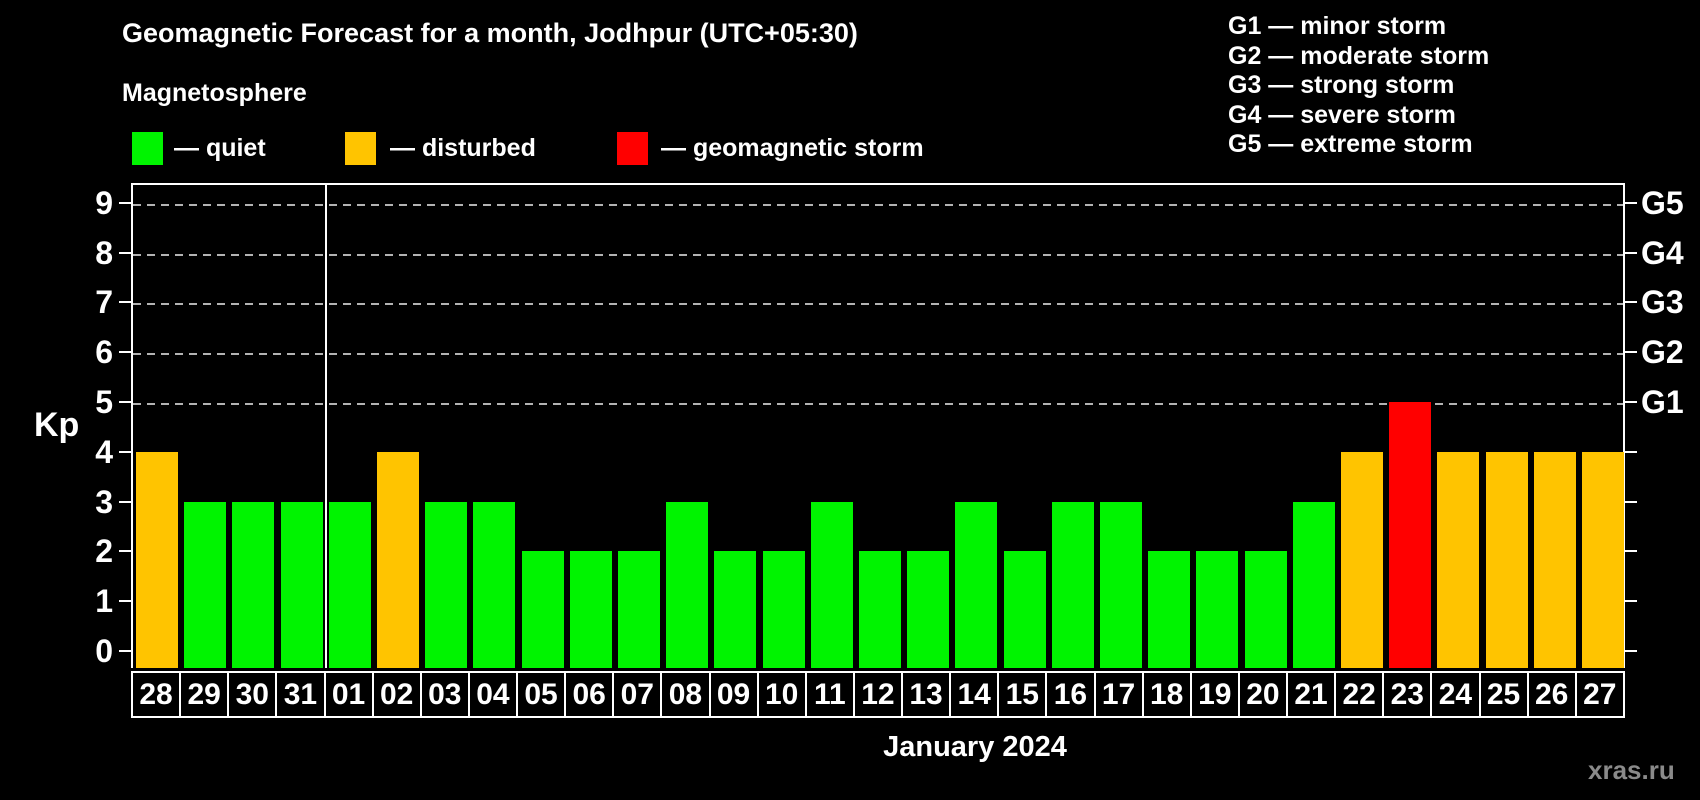  I want to click on x-label-cell-31: 31, so click(300, 694).